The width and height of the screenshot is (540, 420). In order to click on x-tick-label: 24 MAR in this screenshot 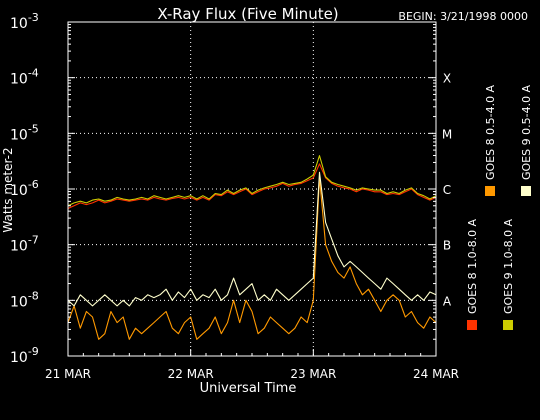, I will do `click(436, 374)`.